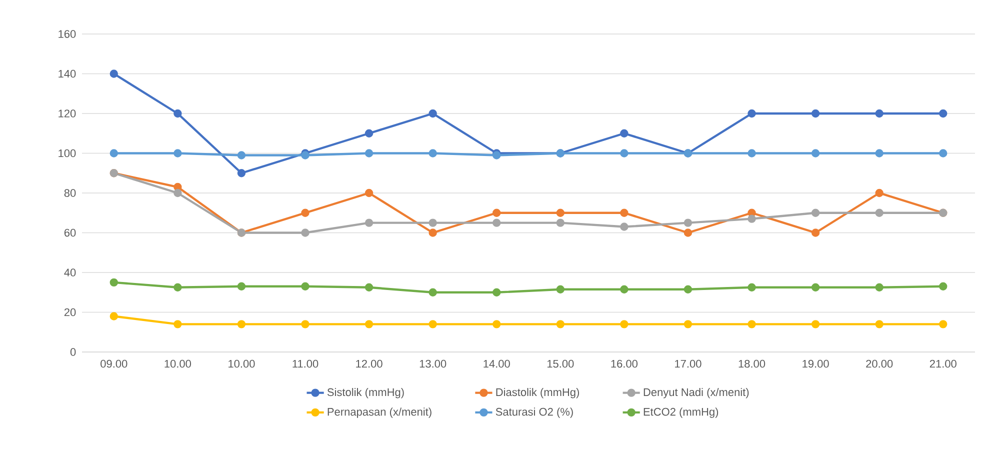  What do you see at coordinates (369, 364) in the screenshot?
I see `x-tick-label: 12.00` at bounding box center [369, 364].